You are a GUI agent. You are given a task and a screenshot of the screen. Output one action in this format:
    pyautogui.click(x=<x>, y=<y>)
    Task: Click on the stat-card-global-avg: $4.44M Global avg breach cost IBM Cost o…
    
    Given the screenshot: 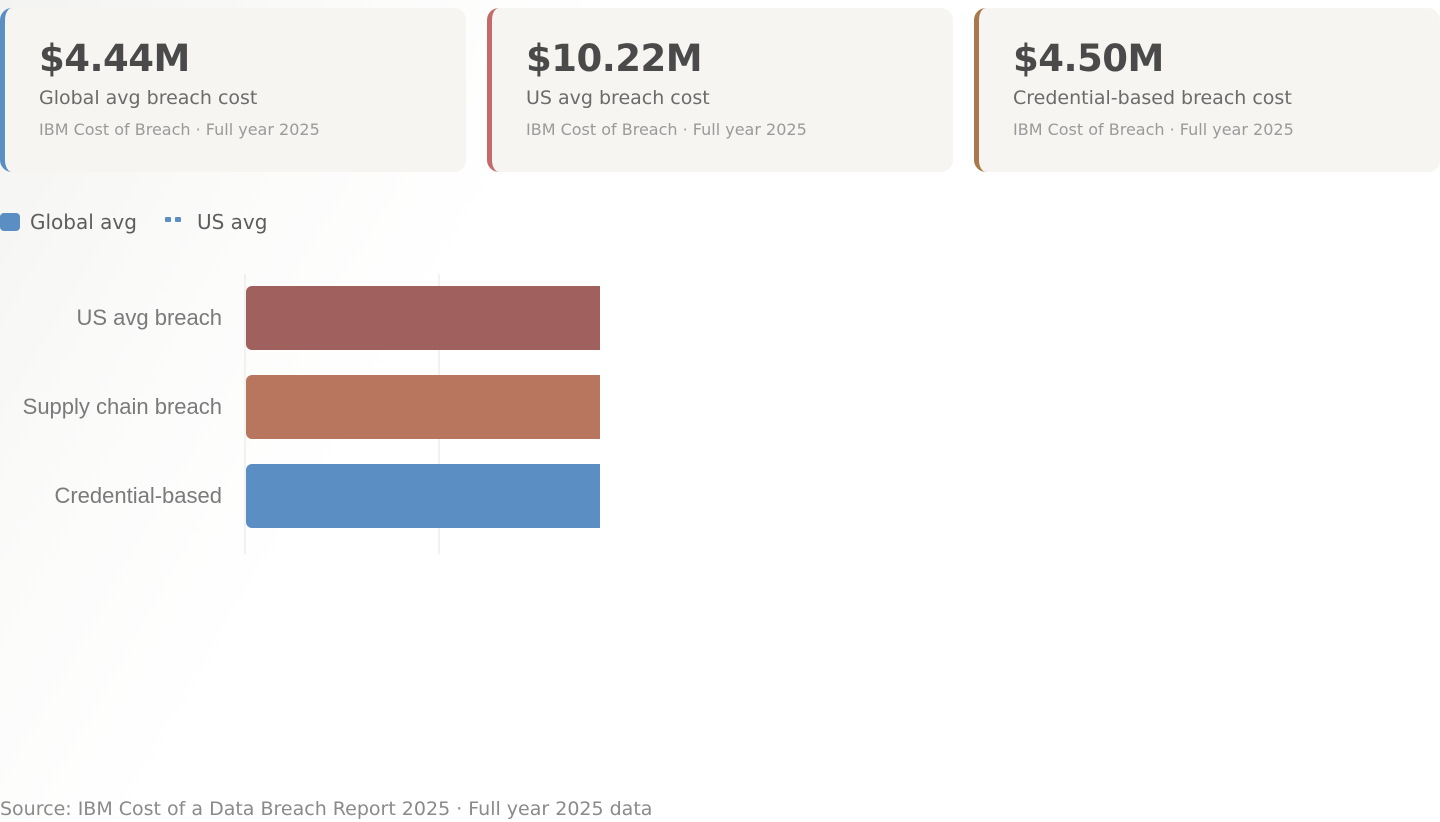 What is the action you would take?
    pyautogui.click(x=233, y=90)
    